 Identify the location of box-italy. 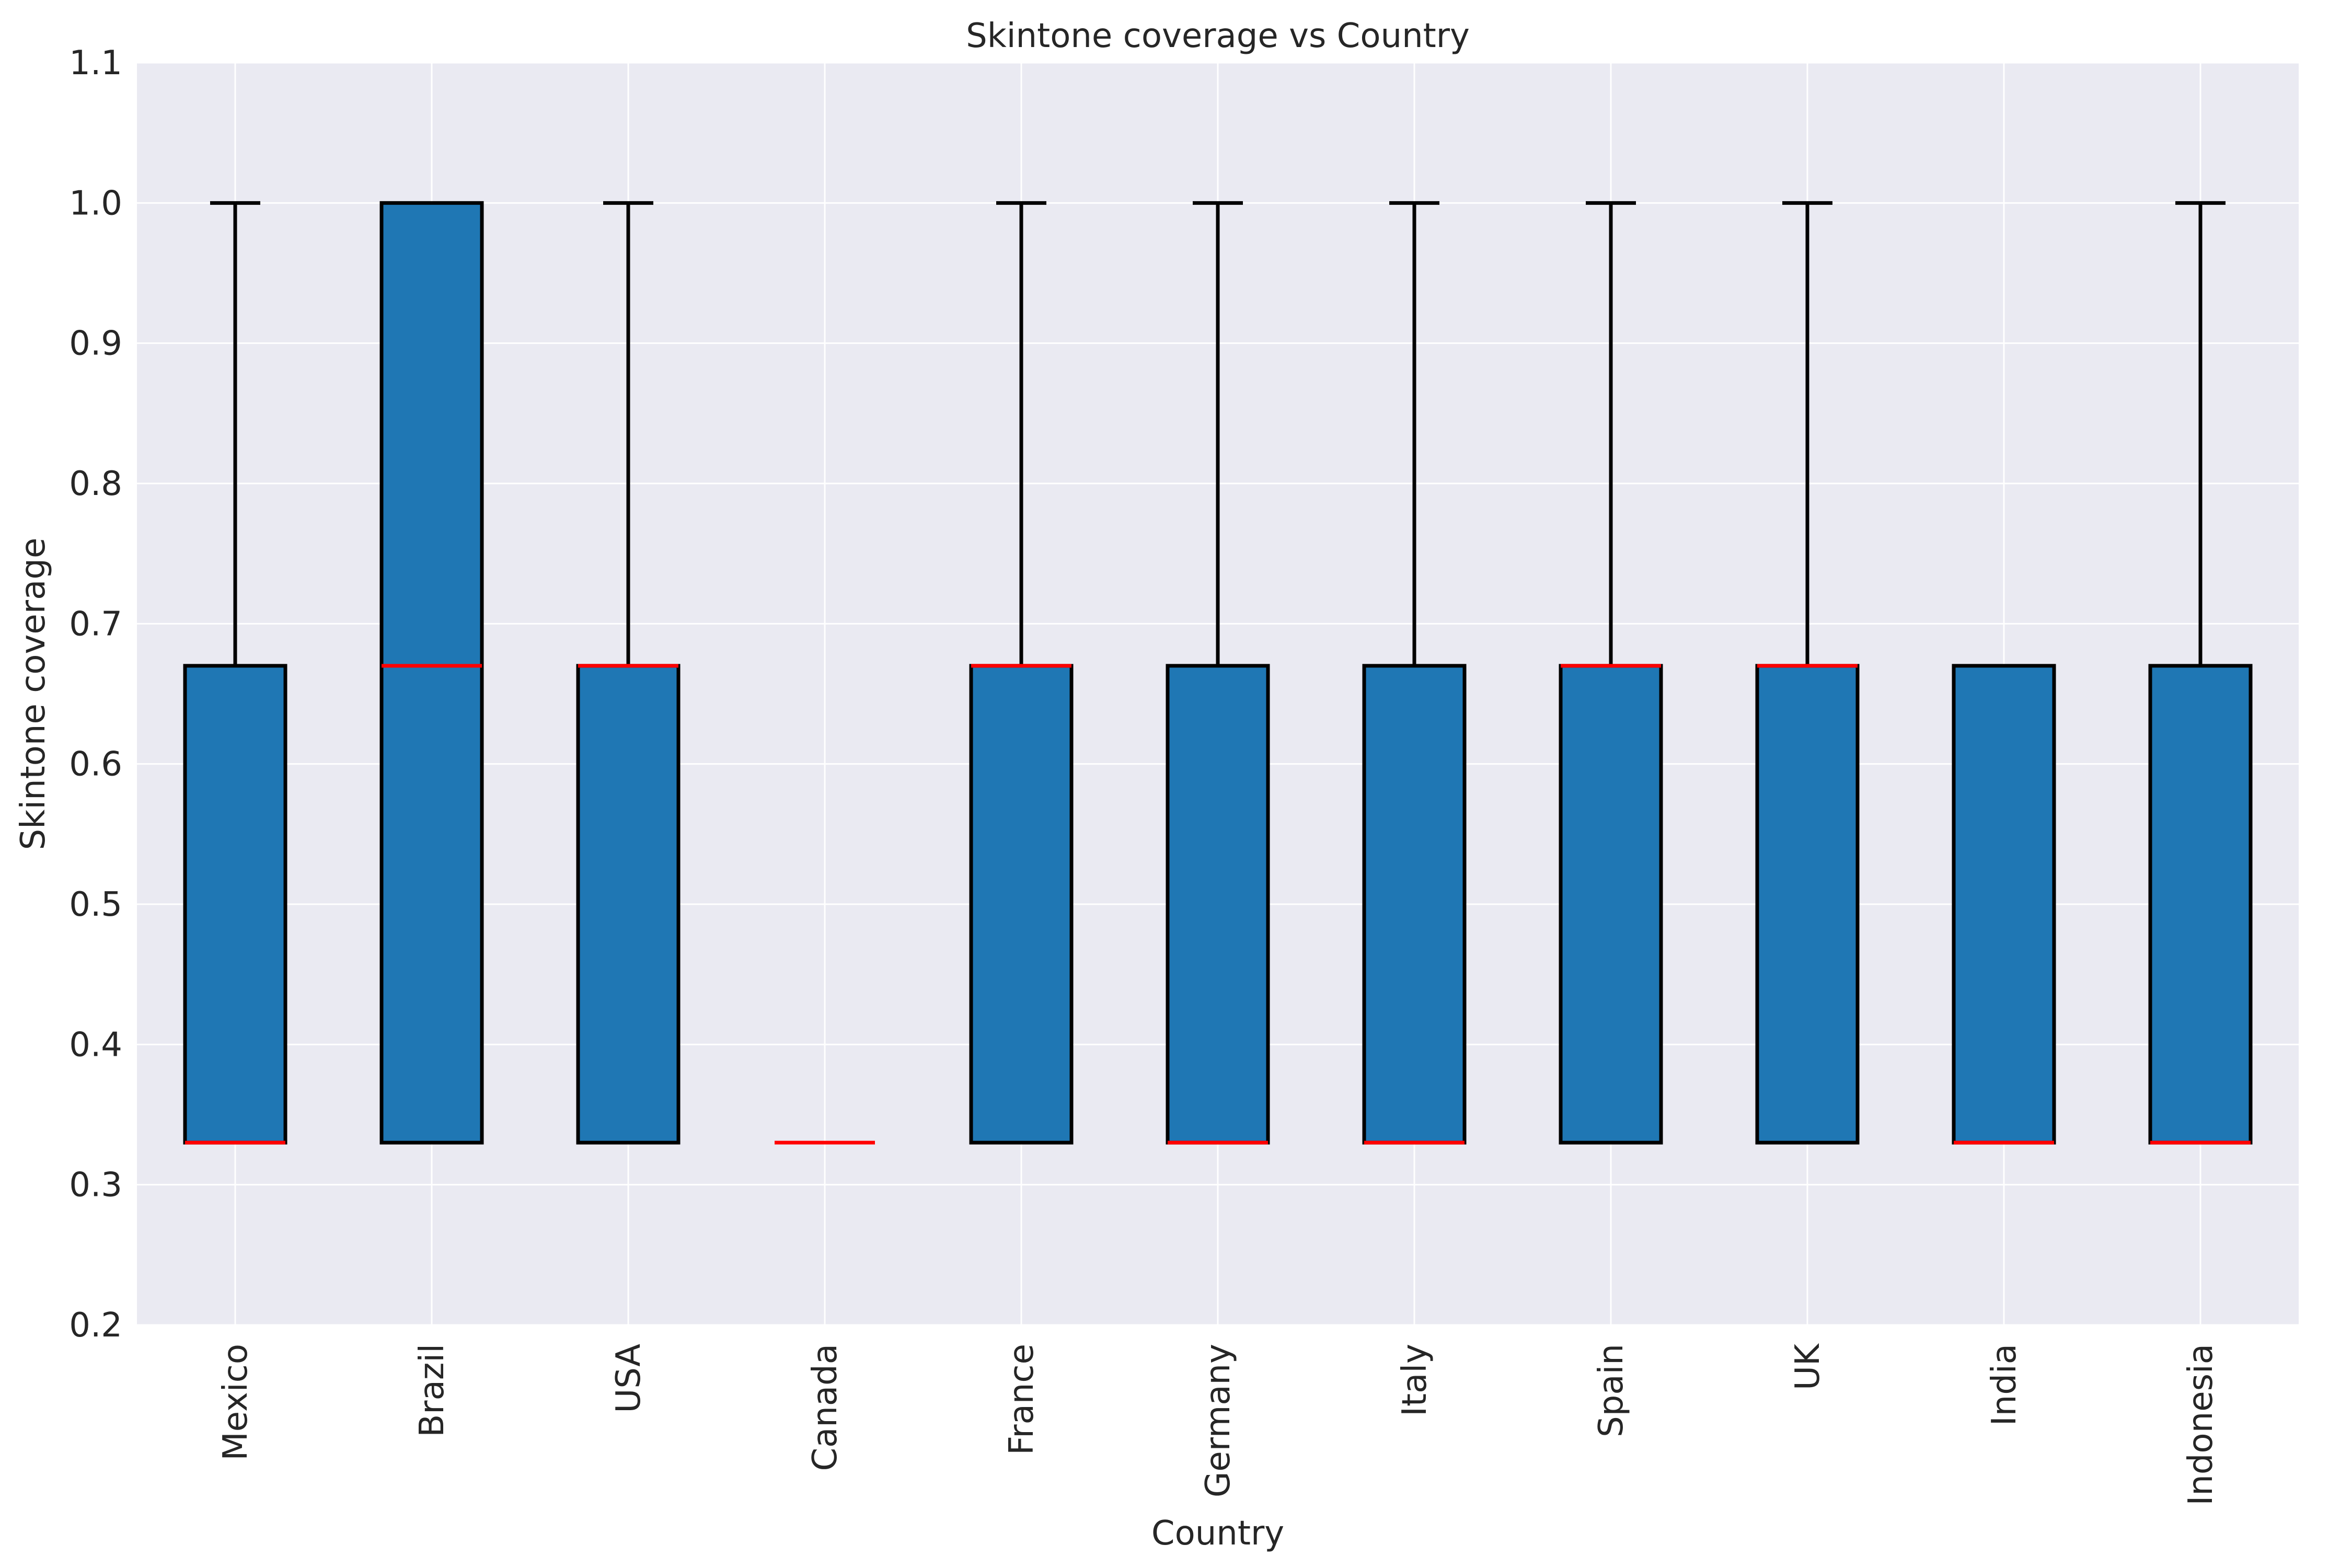
(1414, 673).